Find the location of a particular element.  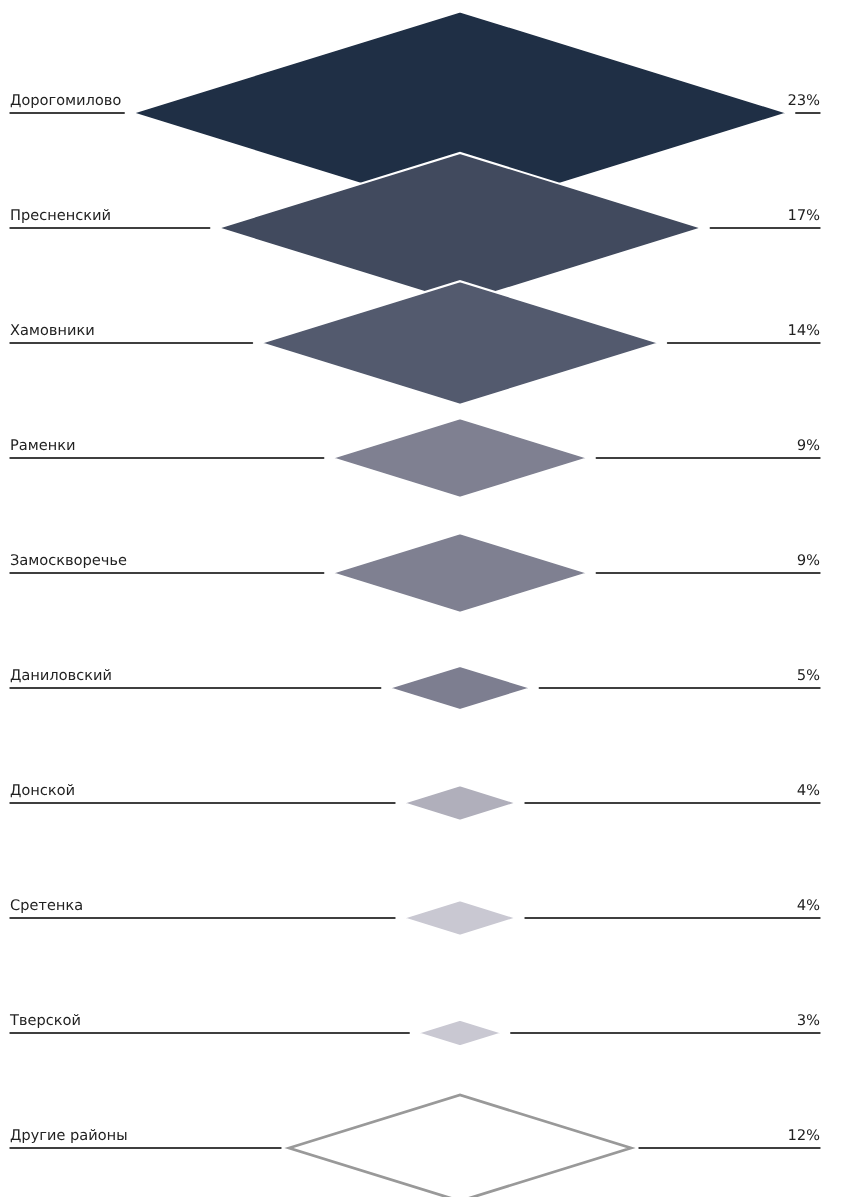

category-label: Тверской is located at coordinates (44, 1020).